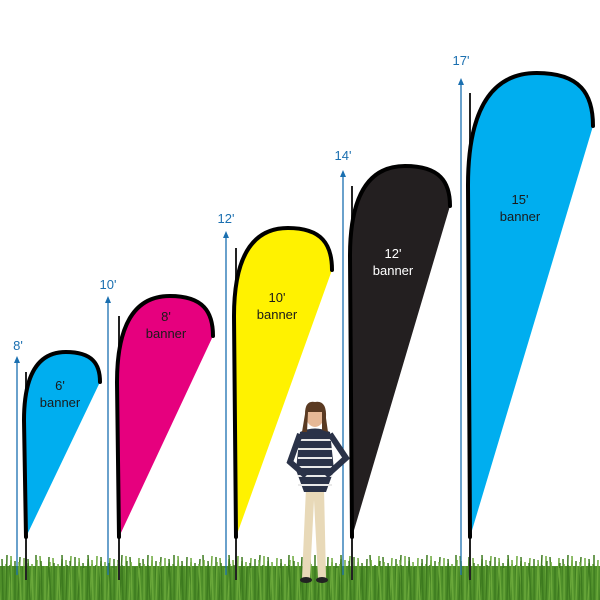 This screenshot has width=600, height=600. Describe the element at coordinates (297, 455) in the screenshot. I see `person-arm-left` at that location.